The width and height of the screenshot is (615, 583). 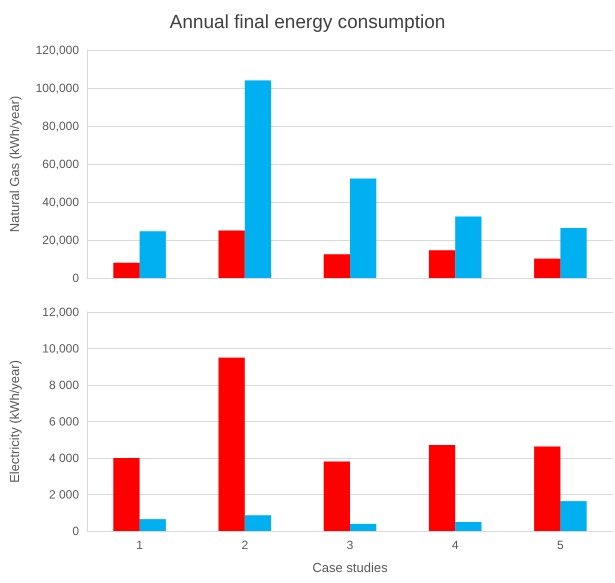 What do you see at coordinates (61, 240) in the screenshot?
I see `y-tick-label: 20,000` at bounding box center [61, 240].